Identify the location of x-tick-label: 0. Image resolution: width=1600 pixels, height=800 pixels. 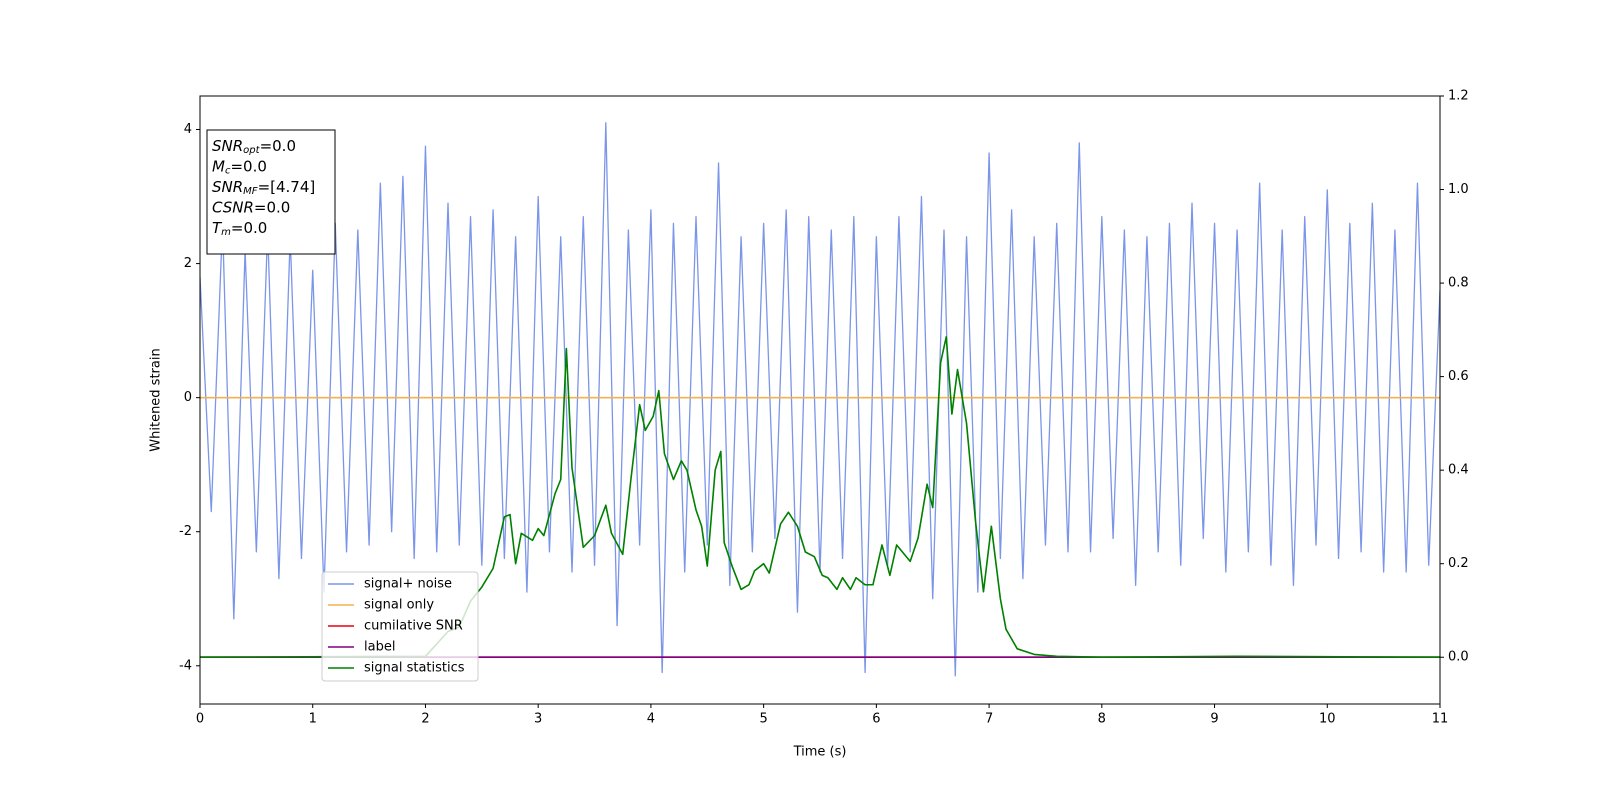
(200, 719).